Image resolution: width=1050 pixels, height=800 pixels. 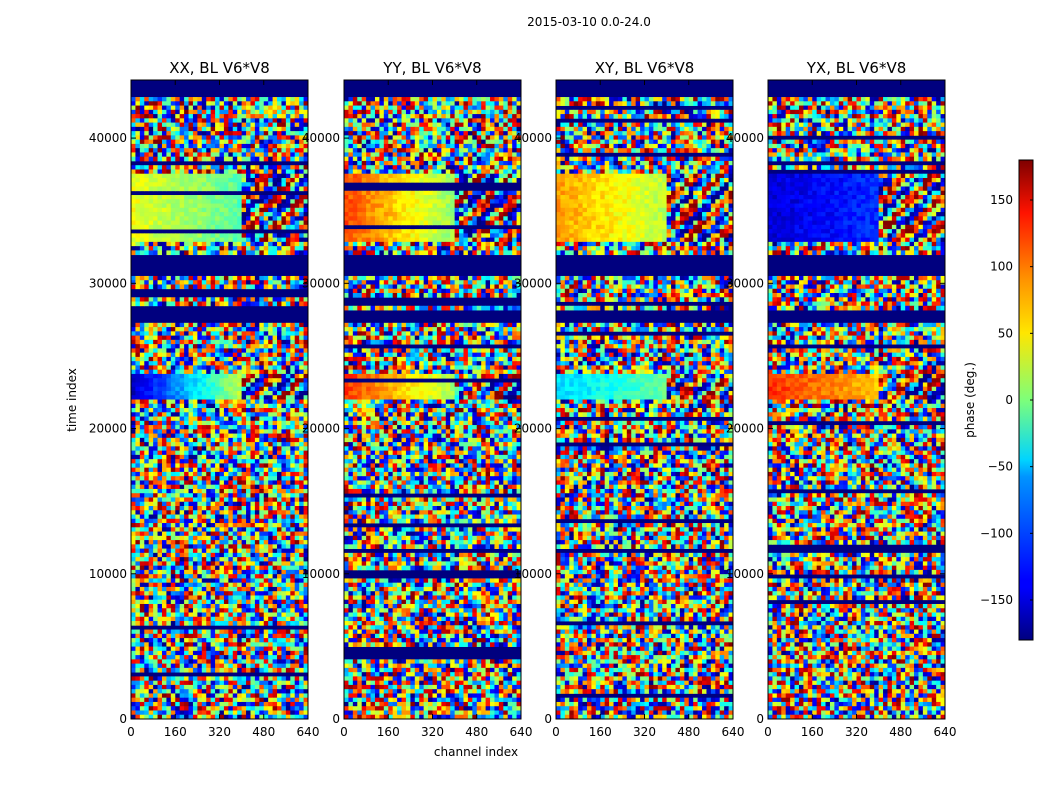 What do you see at coordinates (589, 22) in the screenshot?
I see `figure-title: 2015-03-10 0.0-24.0` at bounding box center [589, 22].